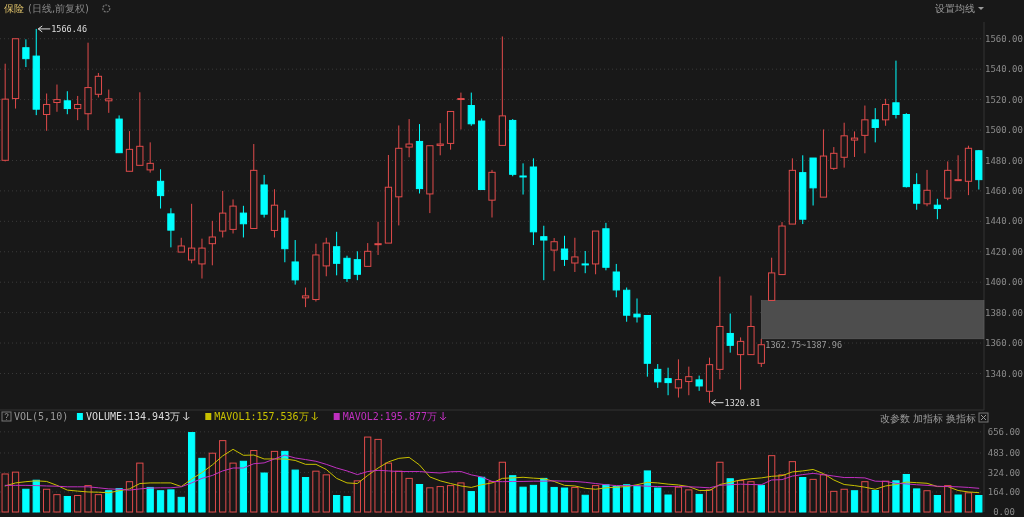 This screenshot has width=1024, height=517. What do you see at coordinates (389, 416) in the screenshot?
I see `legend-label: MAVOL2:195.877万` at bounding box center [389, 416].